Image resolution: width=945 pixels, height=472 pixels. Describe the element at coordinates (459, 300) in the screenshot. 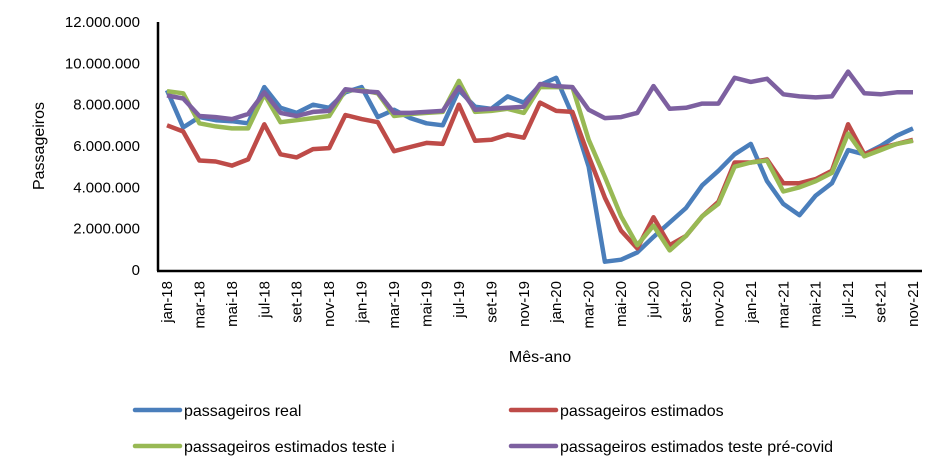

I see `x-tick-label: jul-19` at that location.